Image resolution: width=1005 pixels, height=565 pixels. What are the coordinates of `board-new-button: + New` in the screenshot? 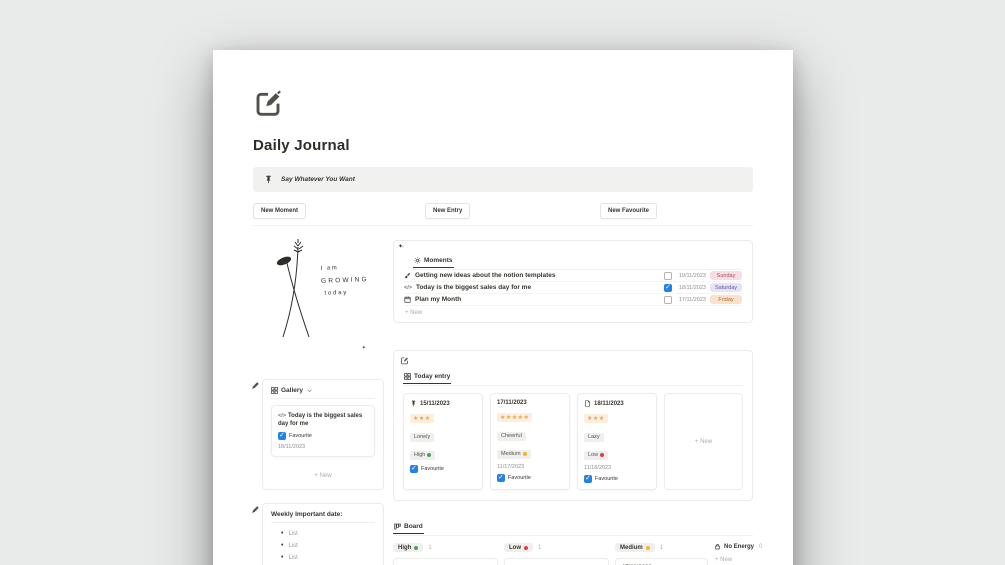 It's located at (724, 560).